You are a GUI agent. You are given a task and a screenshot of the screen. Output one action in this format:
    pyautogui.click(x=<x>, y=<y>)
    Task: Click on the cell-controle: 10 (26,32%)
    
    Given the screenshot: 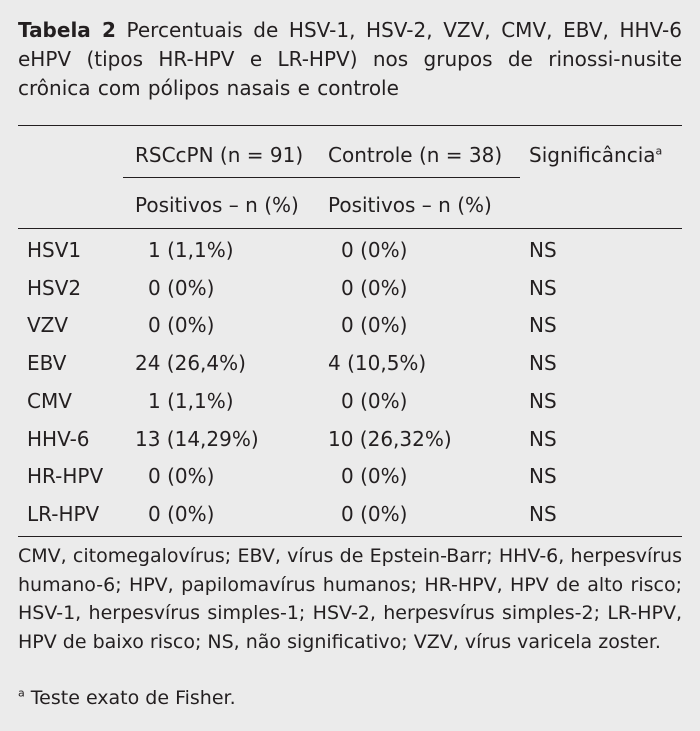 What is the action you would take?
    pyautogui.click(x=390, y=439)
    